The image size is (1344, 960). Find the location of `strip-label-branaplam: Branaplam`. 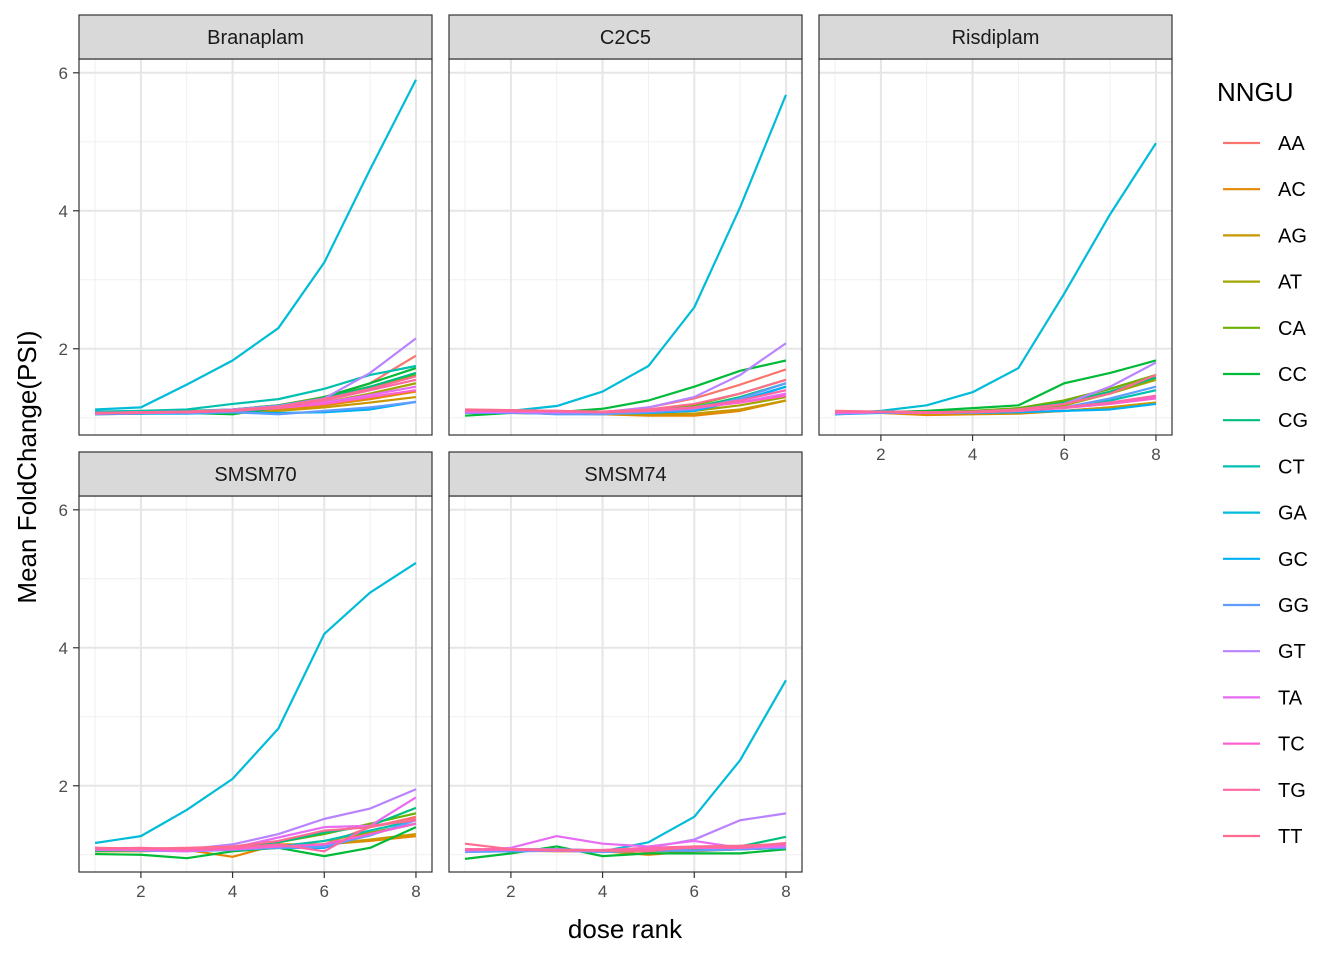

strip-label-branaplam: Branaplam is located at coordinates (255, 38).